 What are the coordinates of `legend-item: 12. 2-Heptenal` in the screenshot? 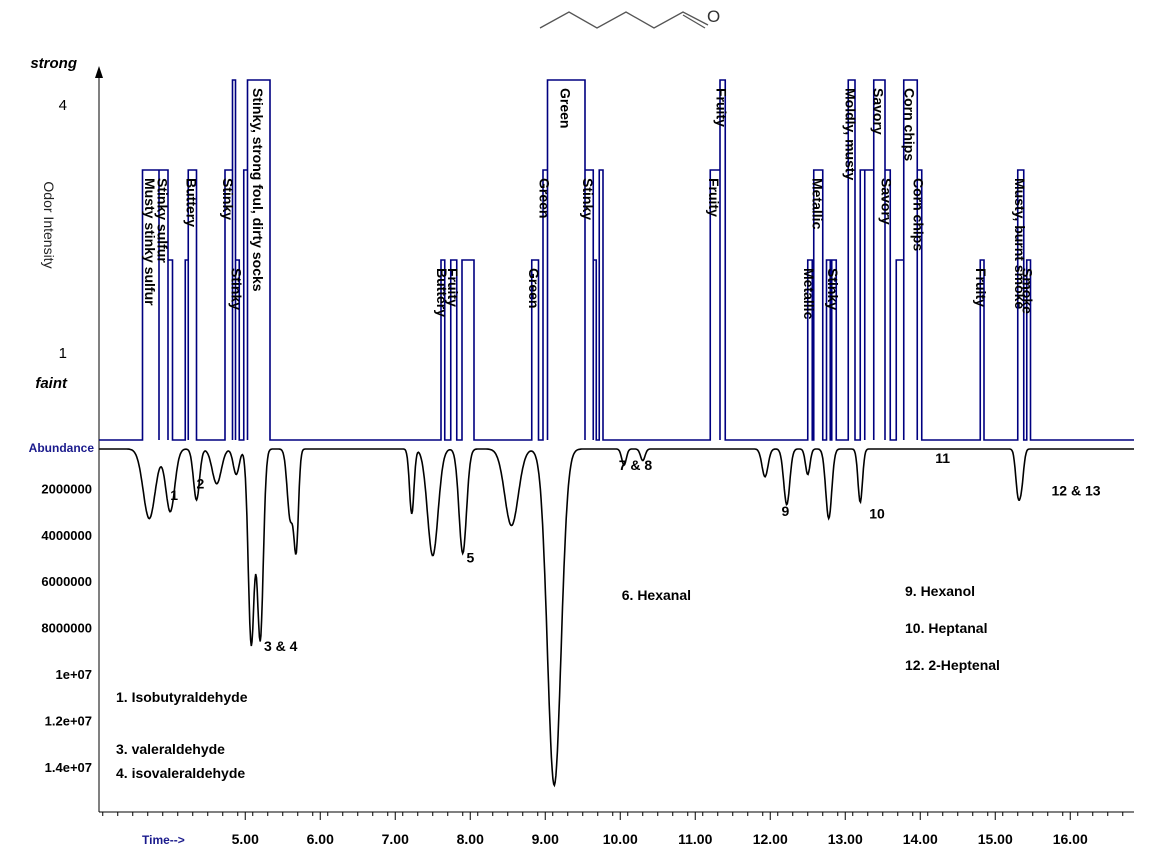 It's located at (952, 665).